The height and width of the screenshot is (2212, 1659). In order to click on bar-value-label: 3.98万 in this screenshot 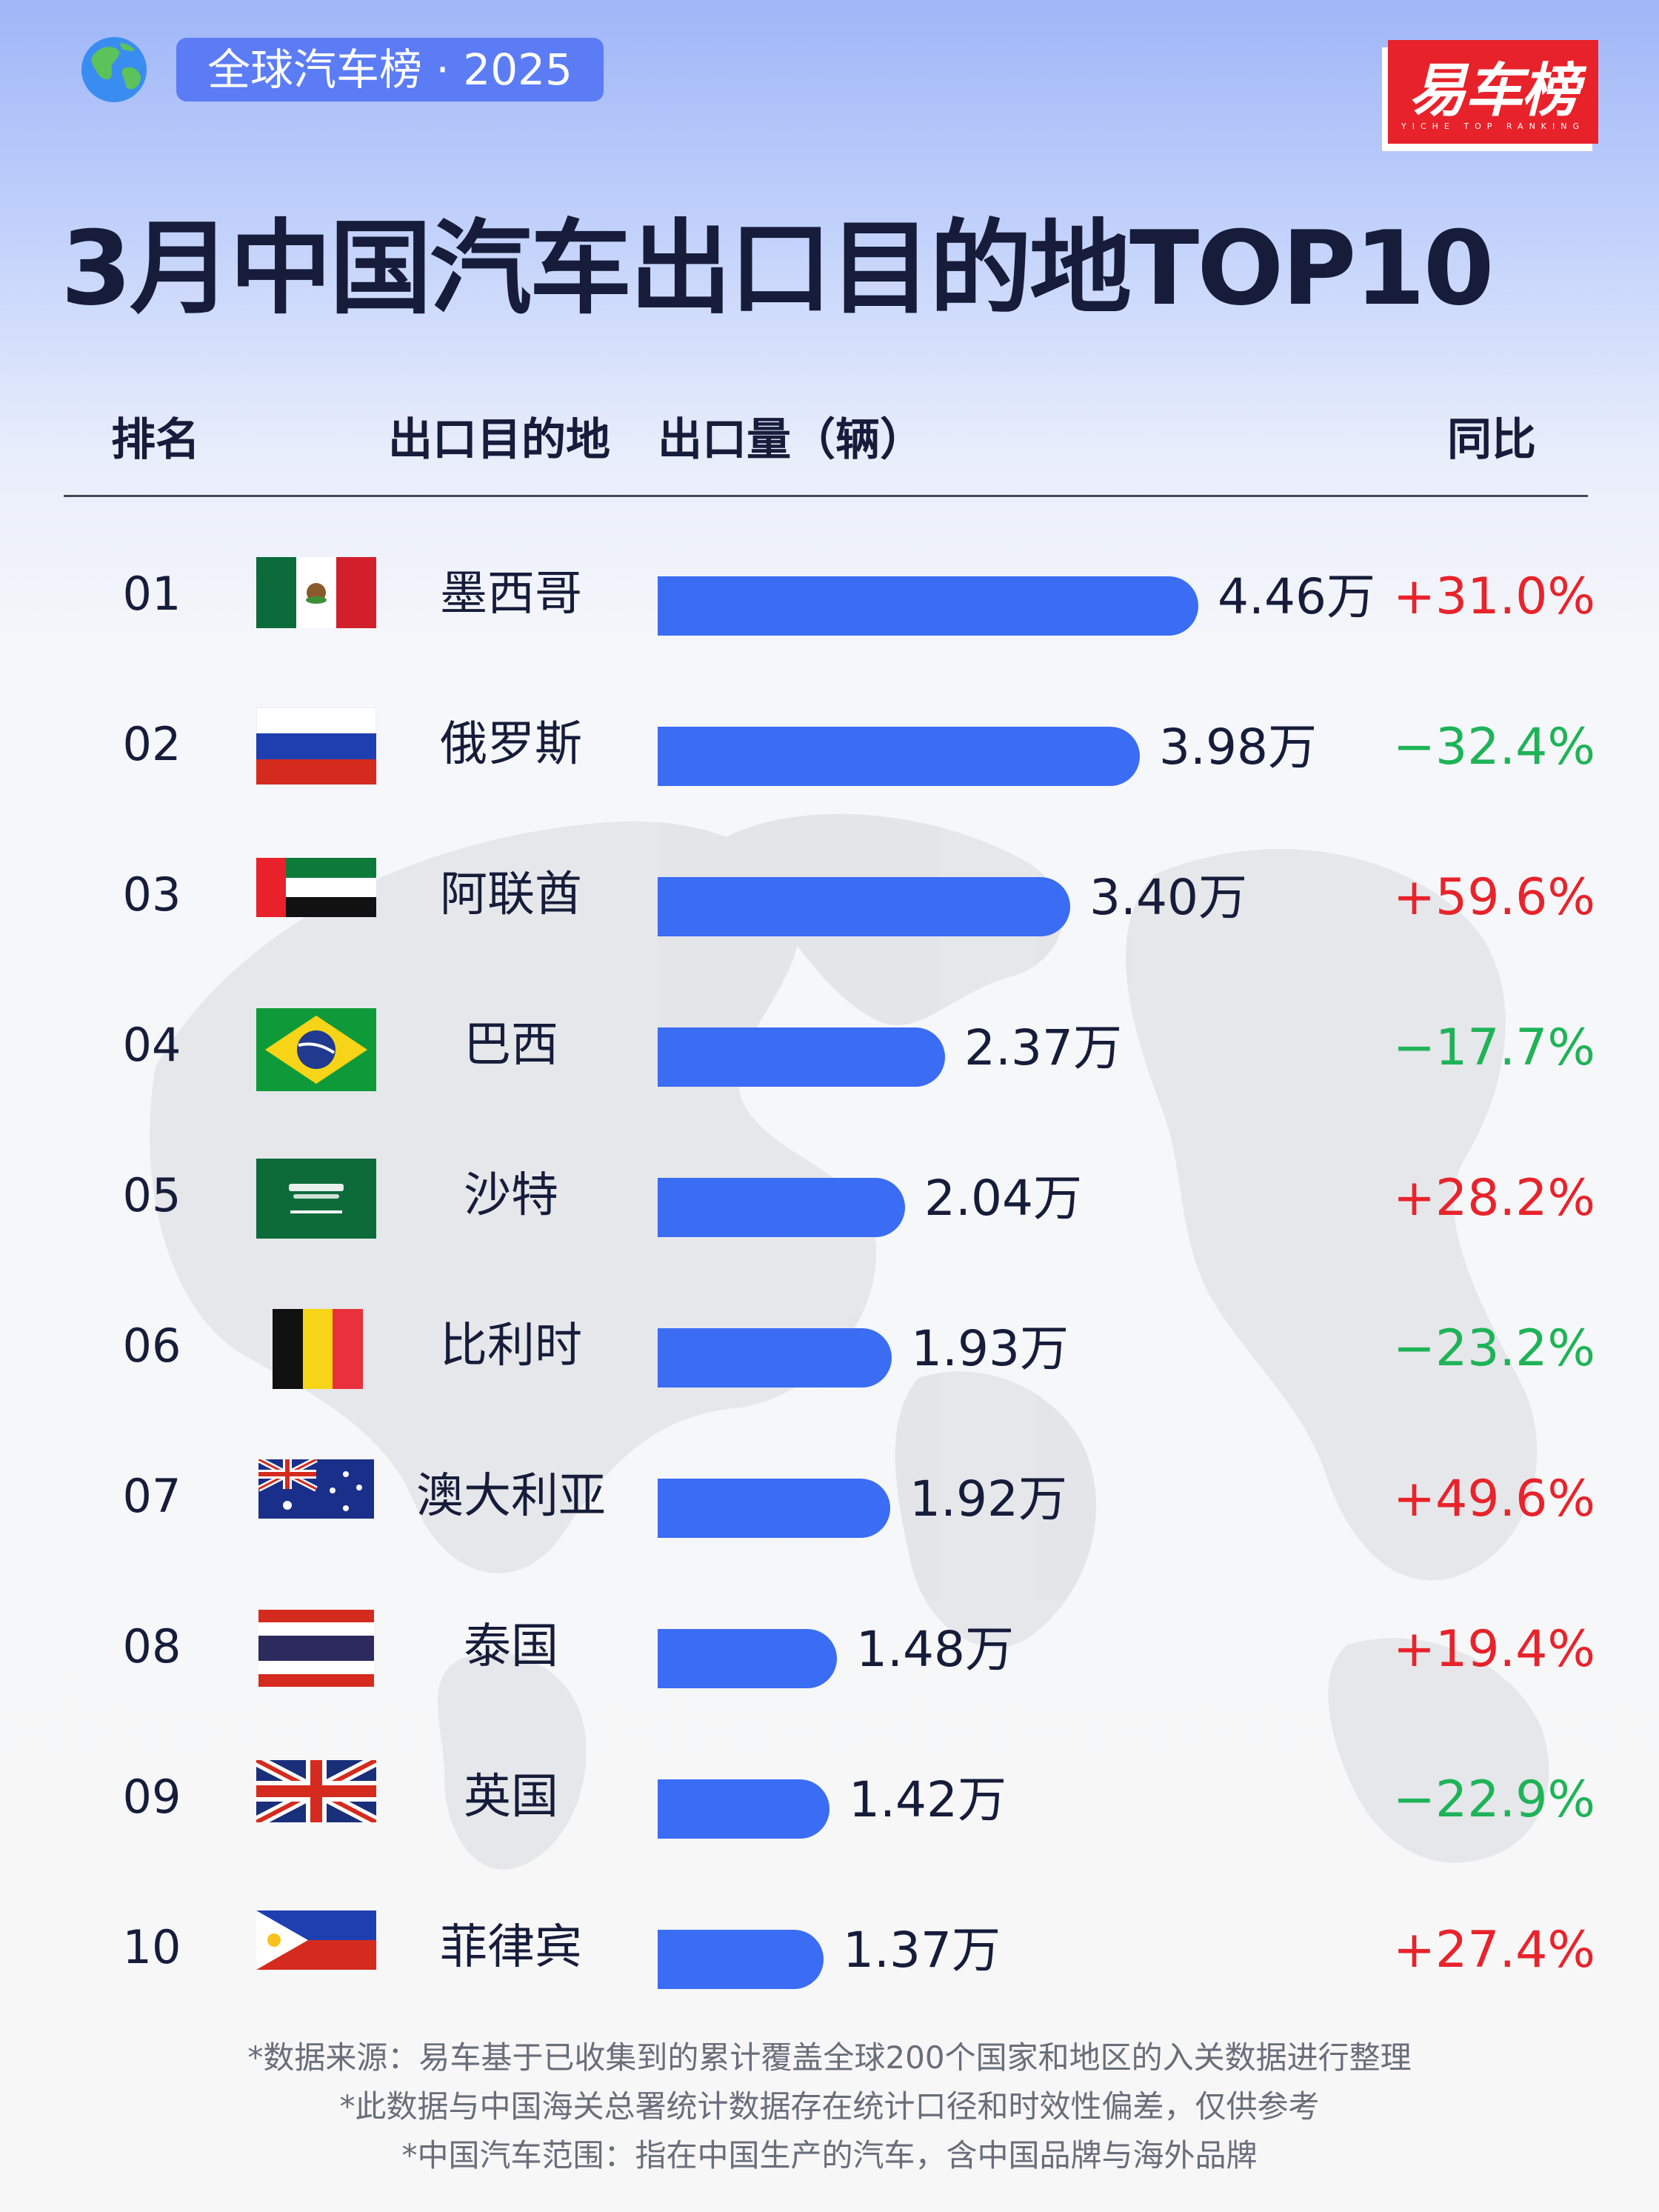, I will do `click(1238, 747)`.